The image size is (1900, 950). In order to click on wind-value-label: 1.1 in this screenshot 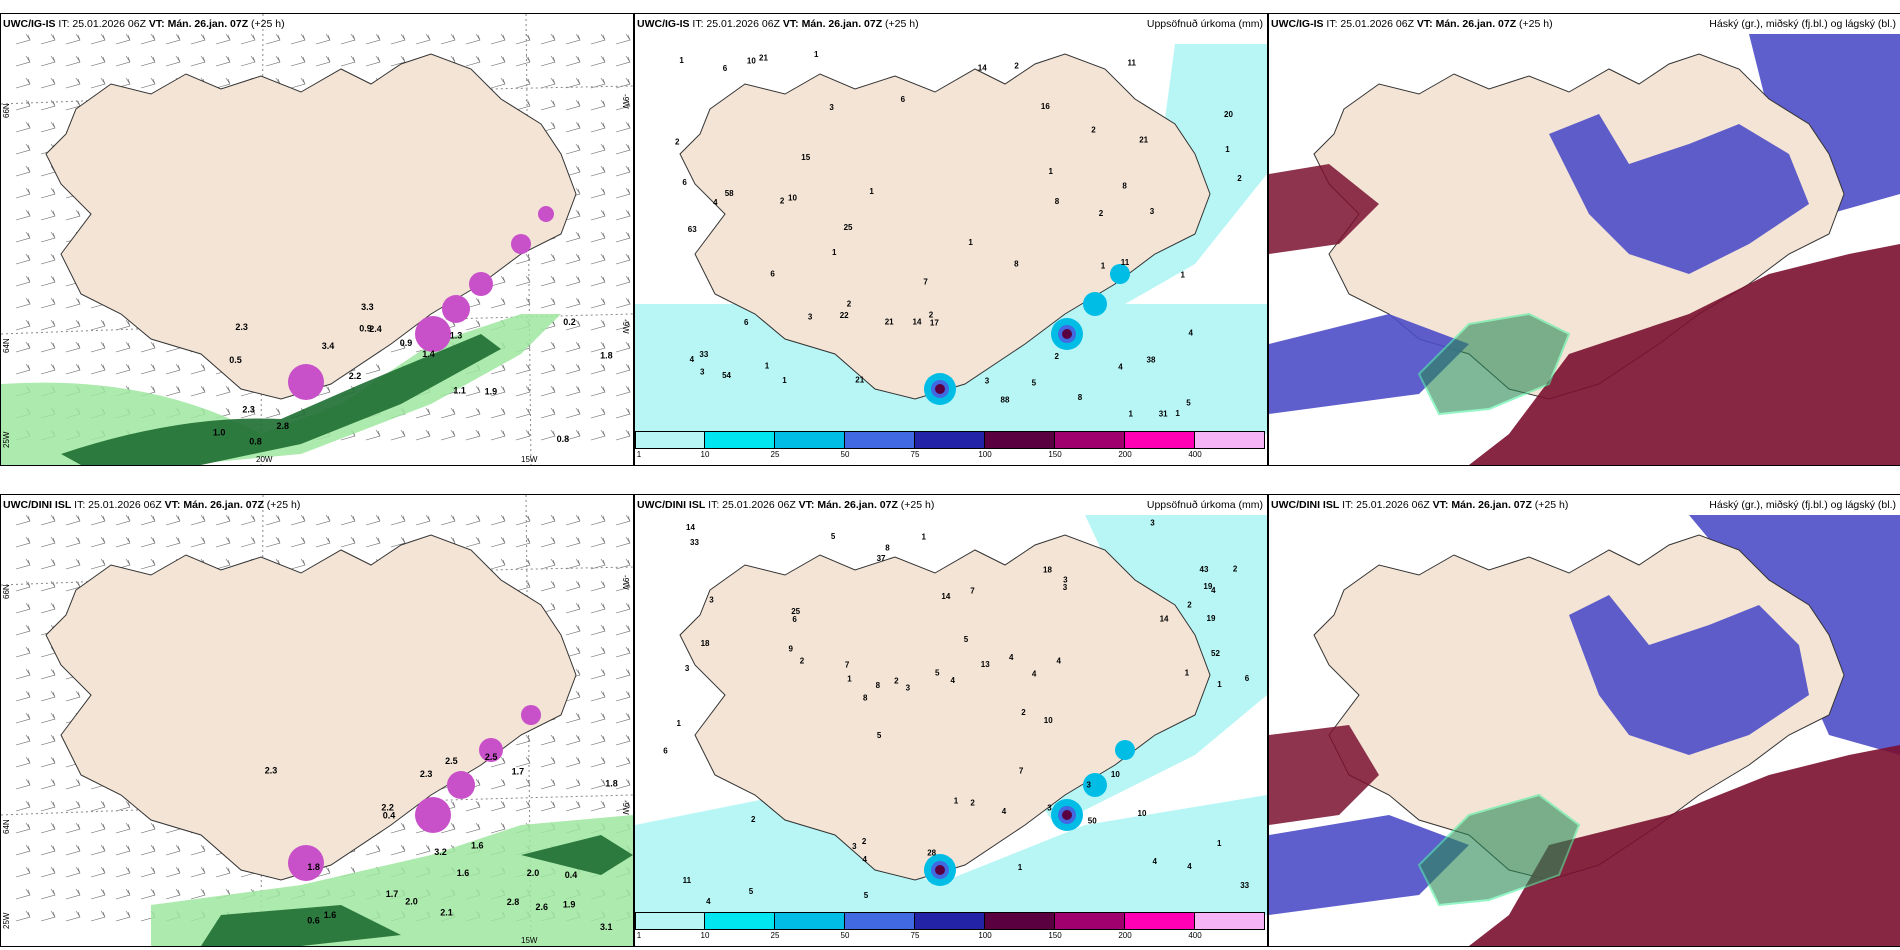, I will do `click(459, 391)`.